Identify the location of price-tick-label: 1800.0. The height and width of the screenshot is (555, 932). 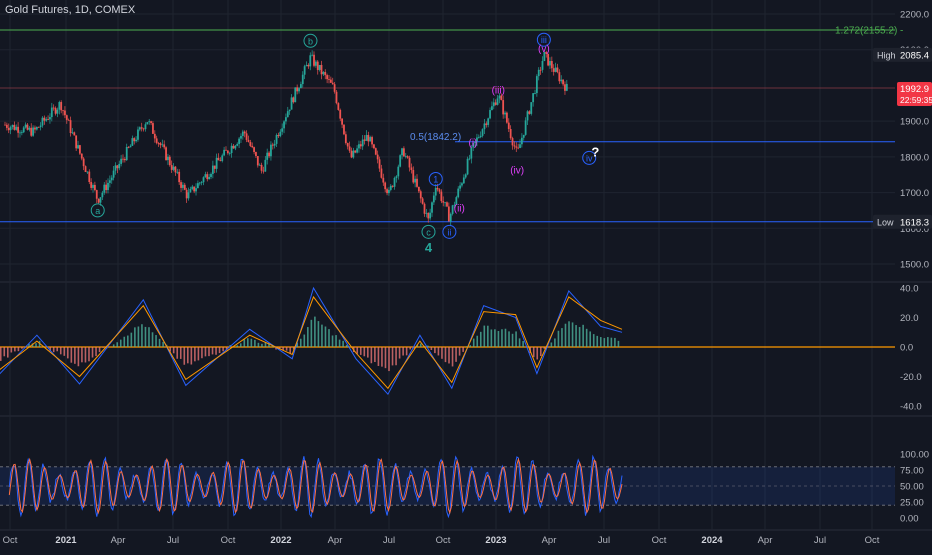
(914, 157).